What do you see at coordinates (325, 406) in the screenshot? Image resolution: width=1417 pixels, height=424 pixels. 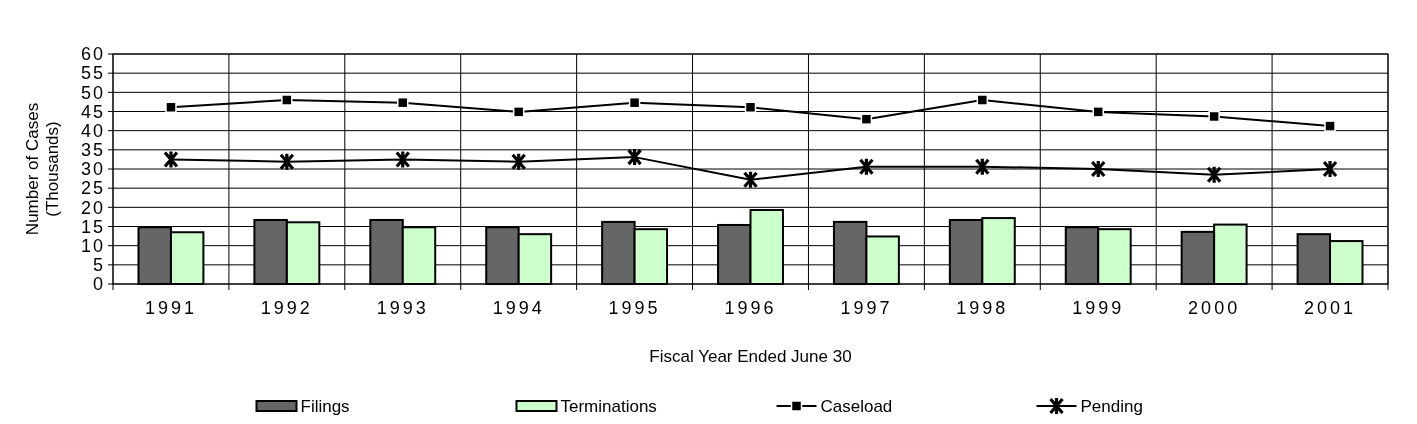 I see `legend-label: Filings` at bounding box center [325, 406].